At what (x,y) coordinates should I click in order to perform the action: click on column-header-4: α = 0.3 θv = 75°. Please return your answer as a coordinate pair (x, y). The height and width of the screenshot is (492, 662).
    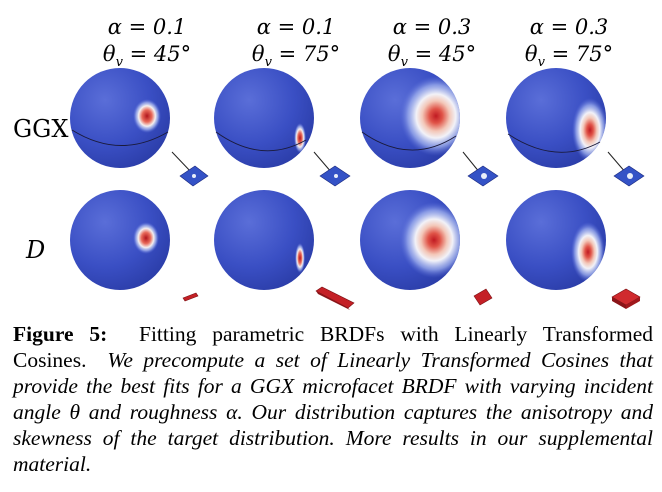
    Looking at the image, I should click on (569, 45).